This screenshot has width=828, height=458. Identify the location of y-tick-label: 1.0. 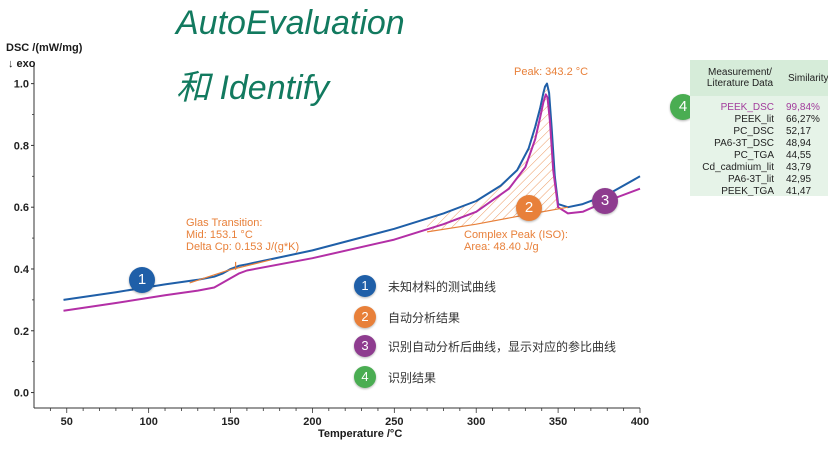
(21, 85).